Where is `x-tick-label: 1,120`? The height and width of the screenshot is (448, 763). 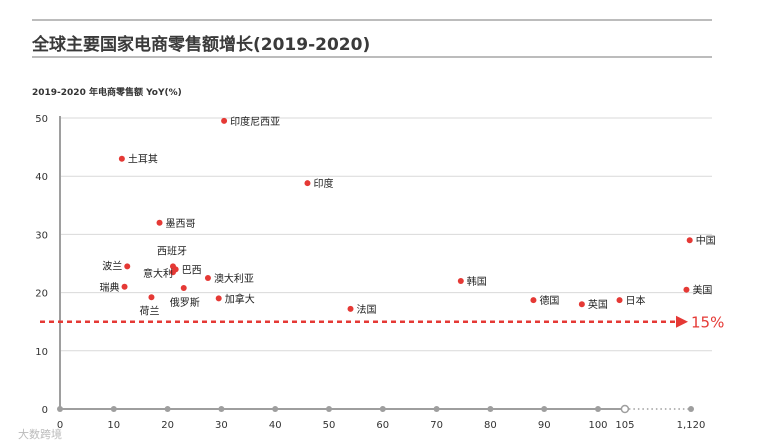
x-tick-label: 1,120 is located at coordinates (691, 425).